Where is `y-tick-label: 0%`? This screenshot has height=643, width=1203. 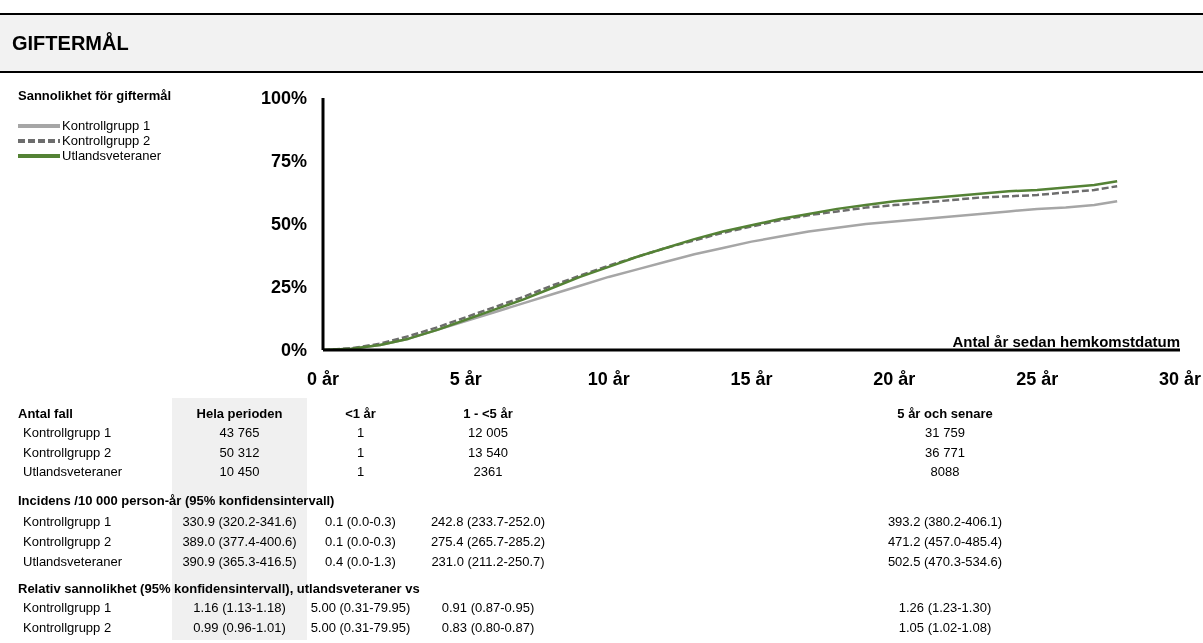 y-tick-label: 0% is located at coordinates (293, 350).